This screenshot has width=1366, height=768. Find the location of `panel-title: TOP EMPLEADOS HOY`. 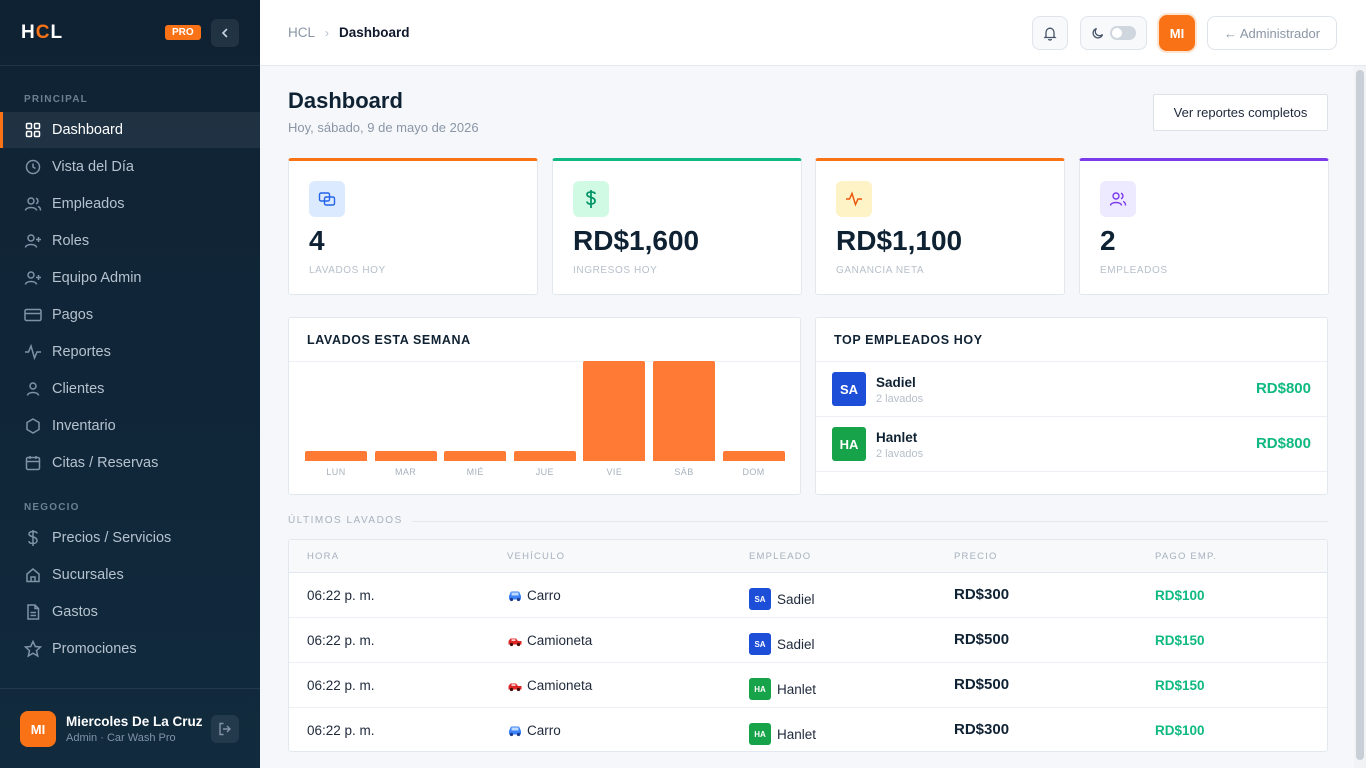

panel-title: TOP EMPLEADOS HOY is located at coordinates (908, 340).